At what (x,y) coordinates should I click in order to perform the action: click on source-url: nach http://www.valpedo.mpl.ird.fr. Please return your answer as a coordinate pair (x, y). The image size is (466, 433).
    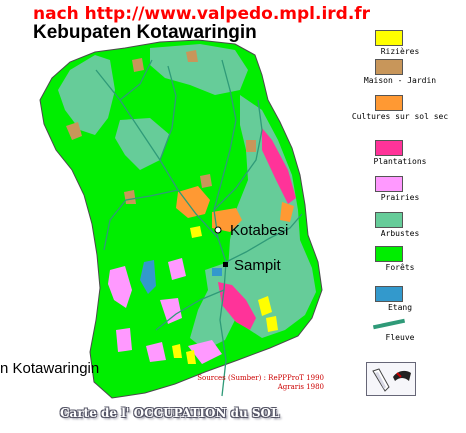
    Looking at the image, I should click on (202, 14).